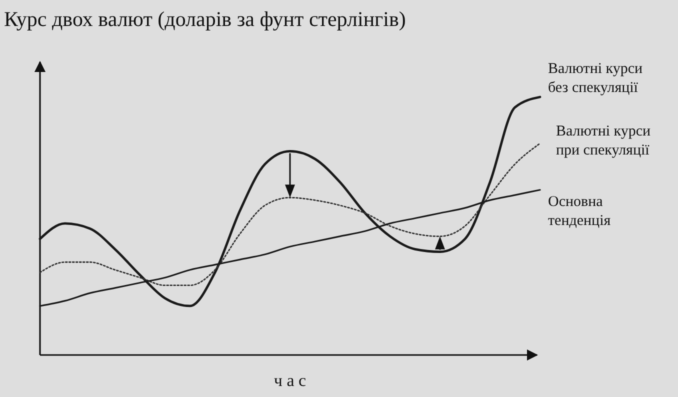  Describe the element at coordinates (579, 211) in the screenshot. I see `series-label: Основна тенденція` at that location.